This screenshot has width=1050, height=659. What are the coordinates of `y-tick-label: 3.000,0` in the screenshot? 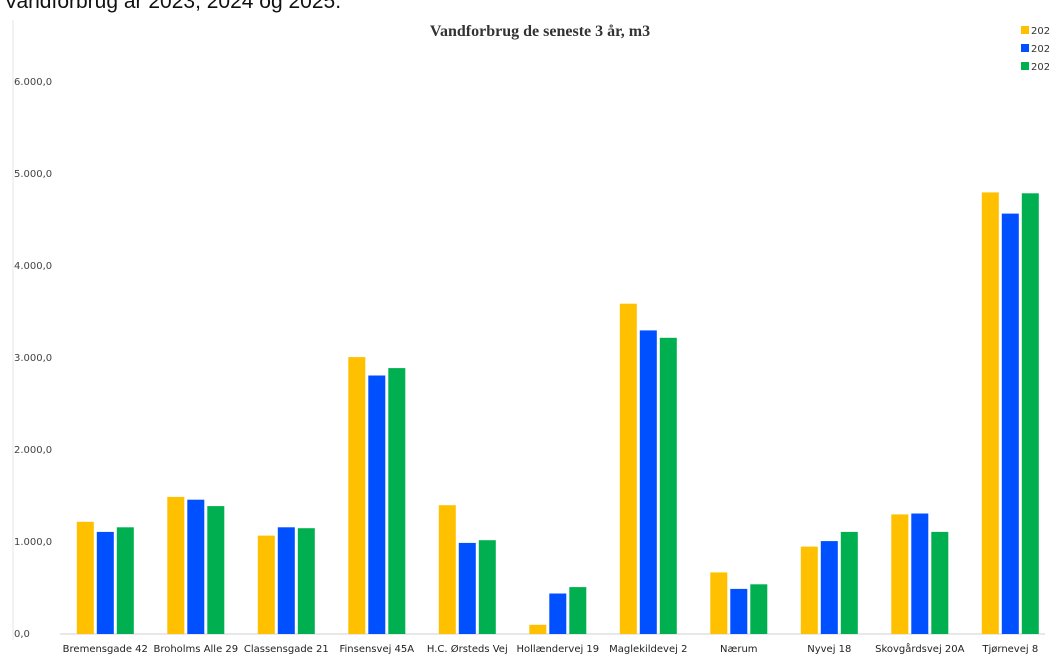 It's located at (33, 358).